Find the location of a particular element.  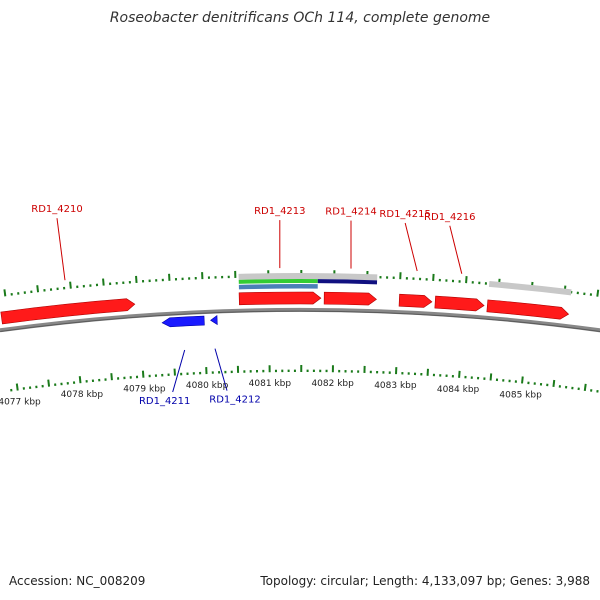

scale-label: 4083 kbp is located at coordinates (395, 386).